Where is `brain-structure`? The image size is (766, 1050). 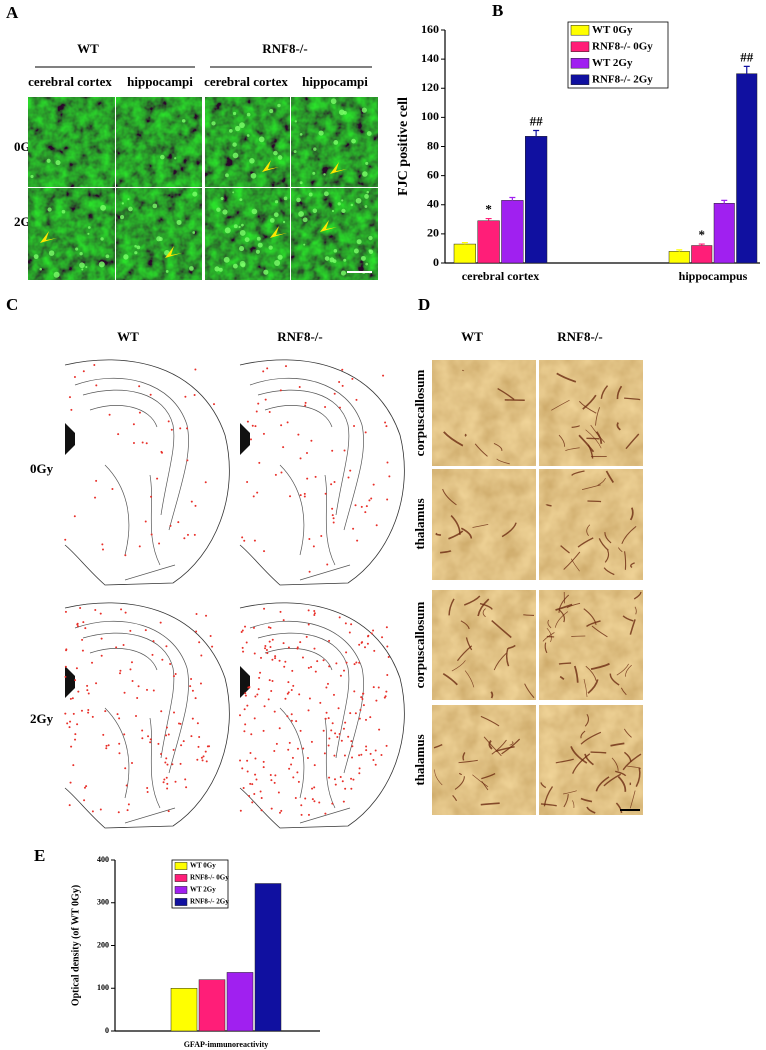
brain-structure is located at coordinates (306, 479).